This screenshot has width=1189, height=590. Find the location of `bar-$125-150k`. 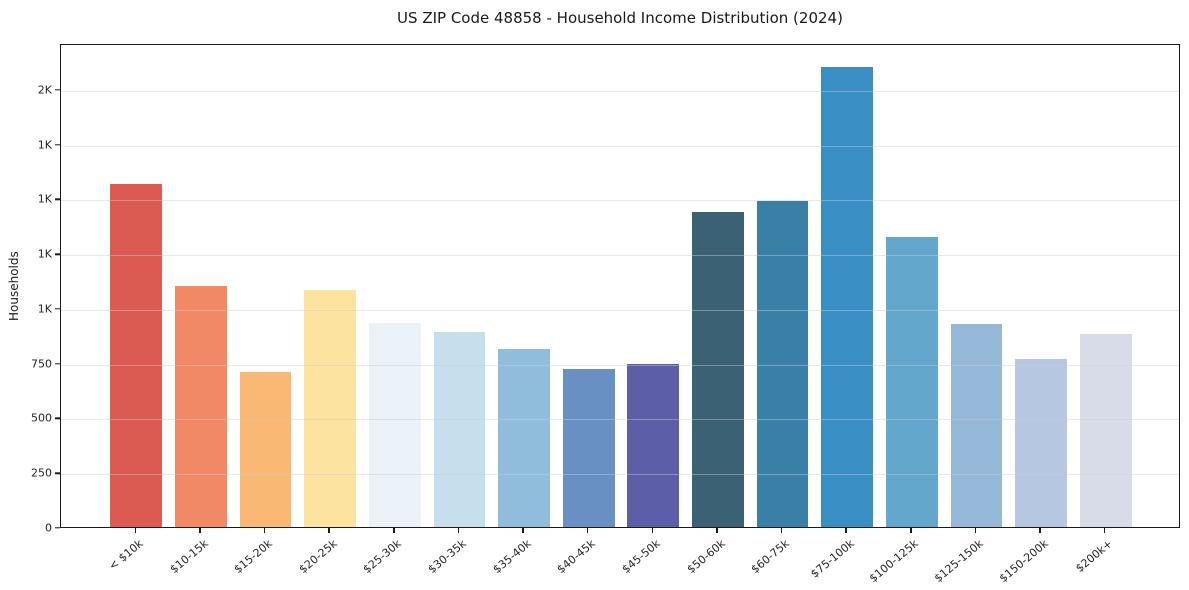

bar-$125-150k is located at coordinates (976, 425).